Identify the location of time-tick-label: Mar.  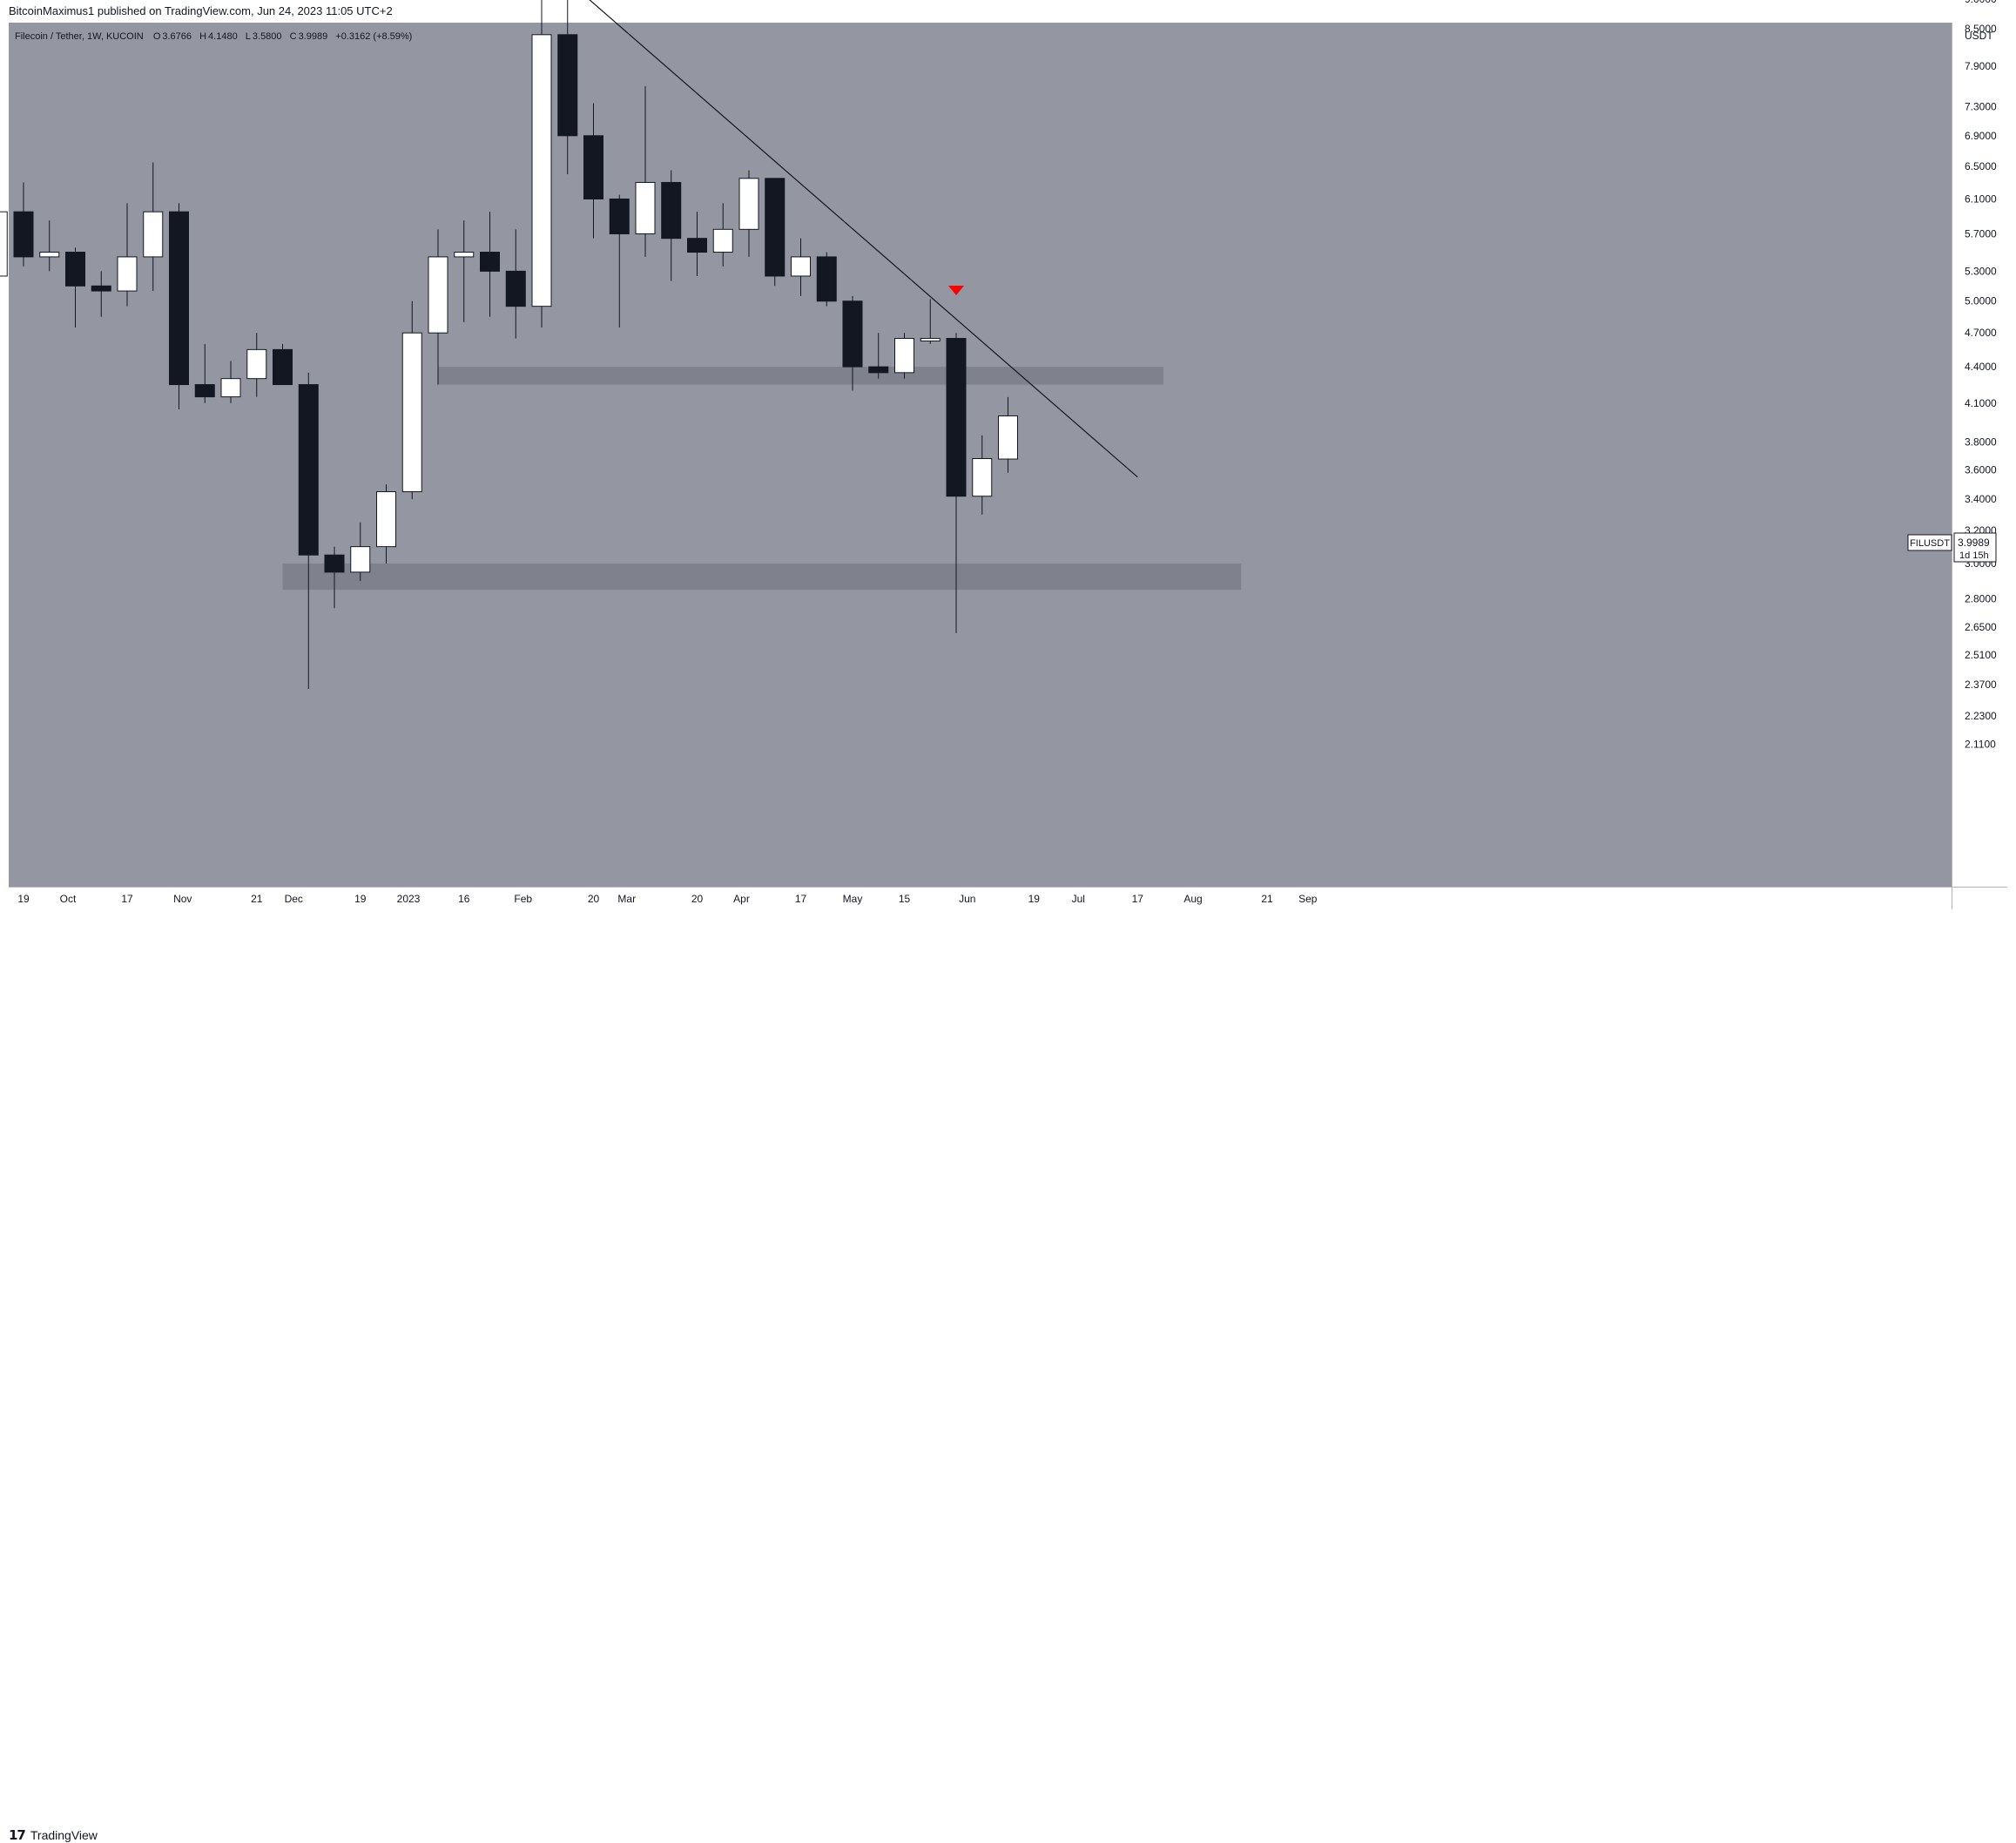
(626, 899).